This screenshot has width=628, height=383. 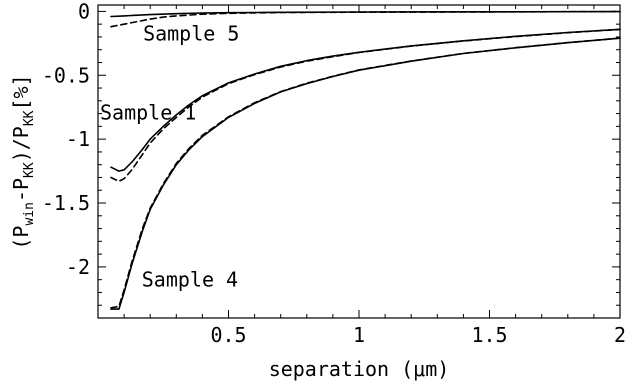 What do you see at coordinates (84, 11) in the screenshot?
I see `y-tick-label: 0` at bounding box center [84, 11].